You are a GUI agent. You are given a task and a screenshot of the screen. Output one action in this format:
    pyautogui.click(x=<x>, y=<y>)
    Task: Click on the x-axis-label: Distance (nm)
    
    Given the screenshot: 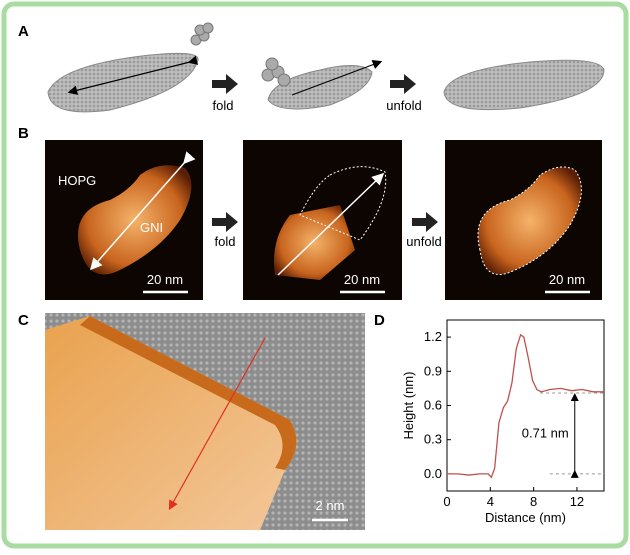 What is the action you would take?
    pyautogui.click(x=525, y=517)
    